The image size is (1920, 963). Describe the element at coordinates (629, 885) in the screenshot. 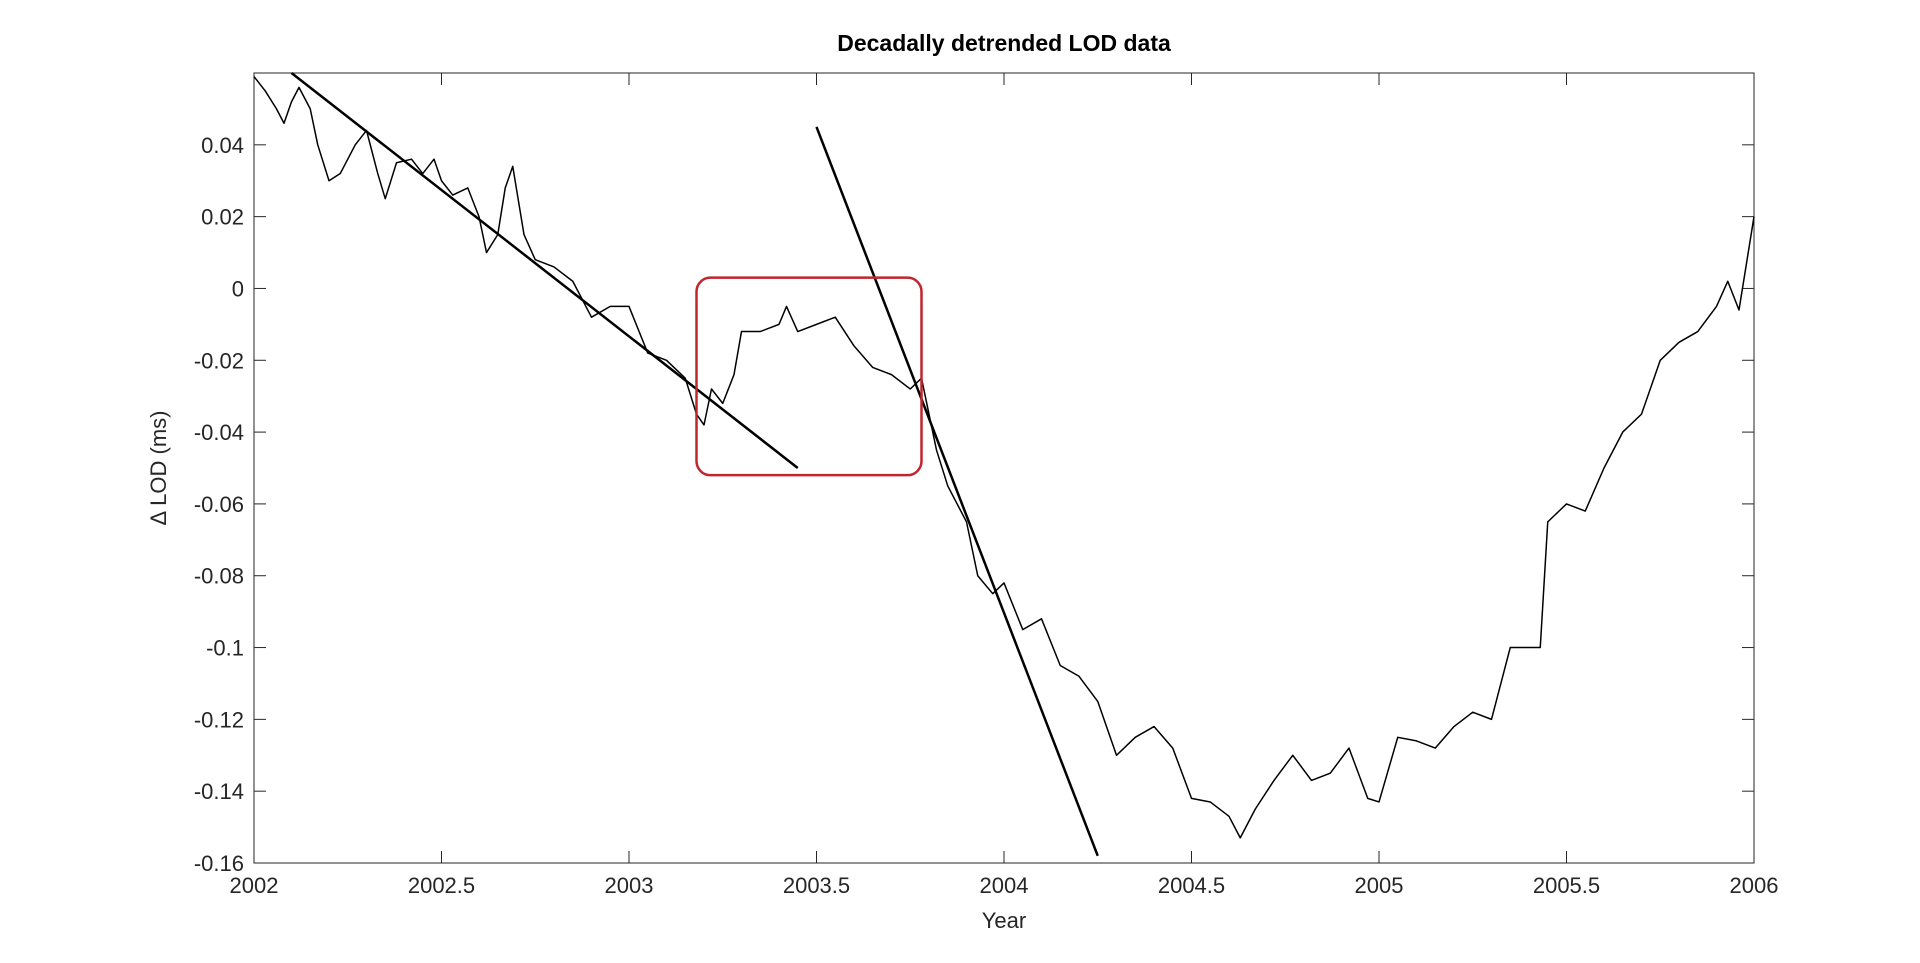

I see `x-tick-label: 2003` at that location.